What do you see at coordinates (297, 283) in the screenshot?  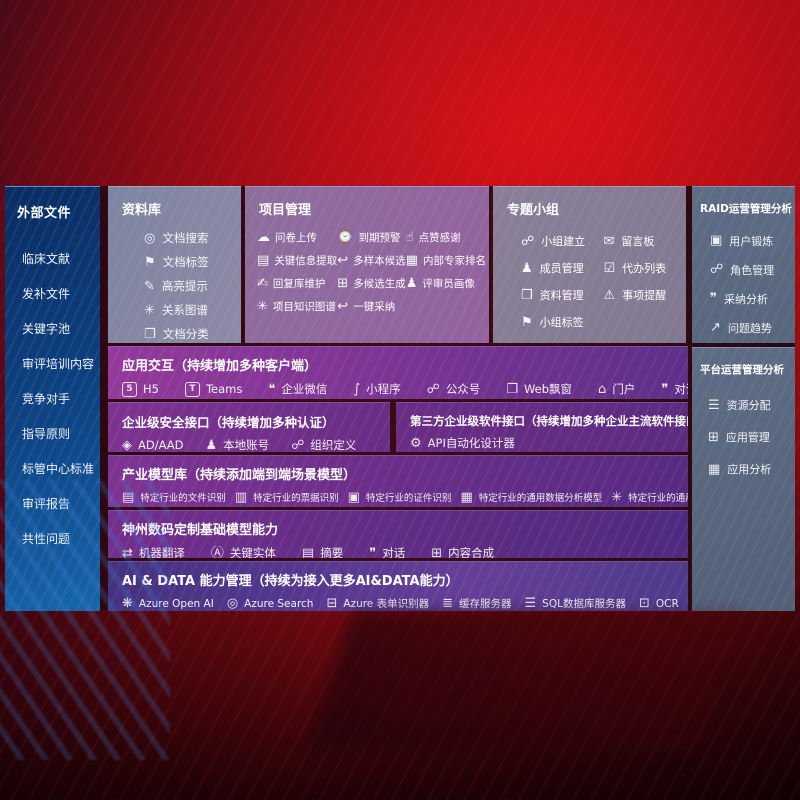 I see `feature-item: ✍ 回复库维护` at bounding box center [297, 283].